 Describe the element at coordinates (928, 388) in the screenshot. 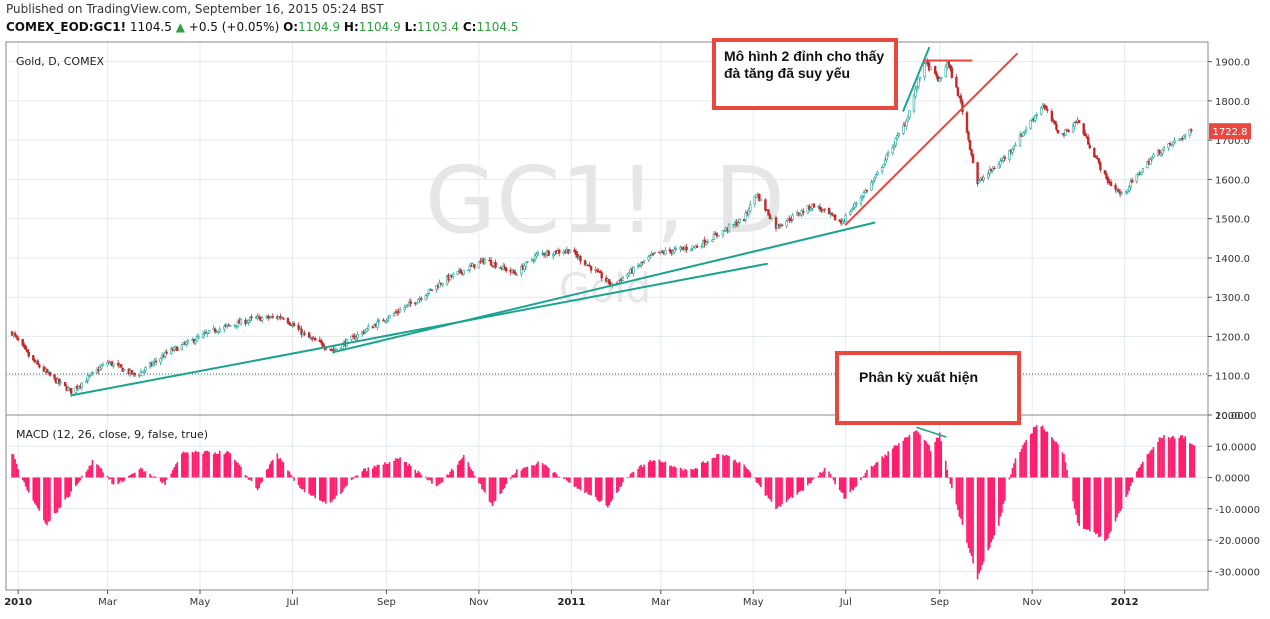

I see `divergence-annotation: Phân kỳ xuất hiện` at that location.